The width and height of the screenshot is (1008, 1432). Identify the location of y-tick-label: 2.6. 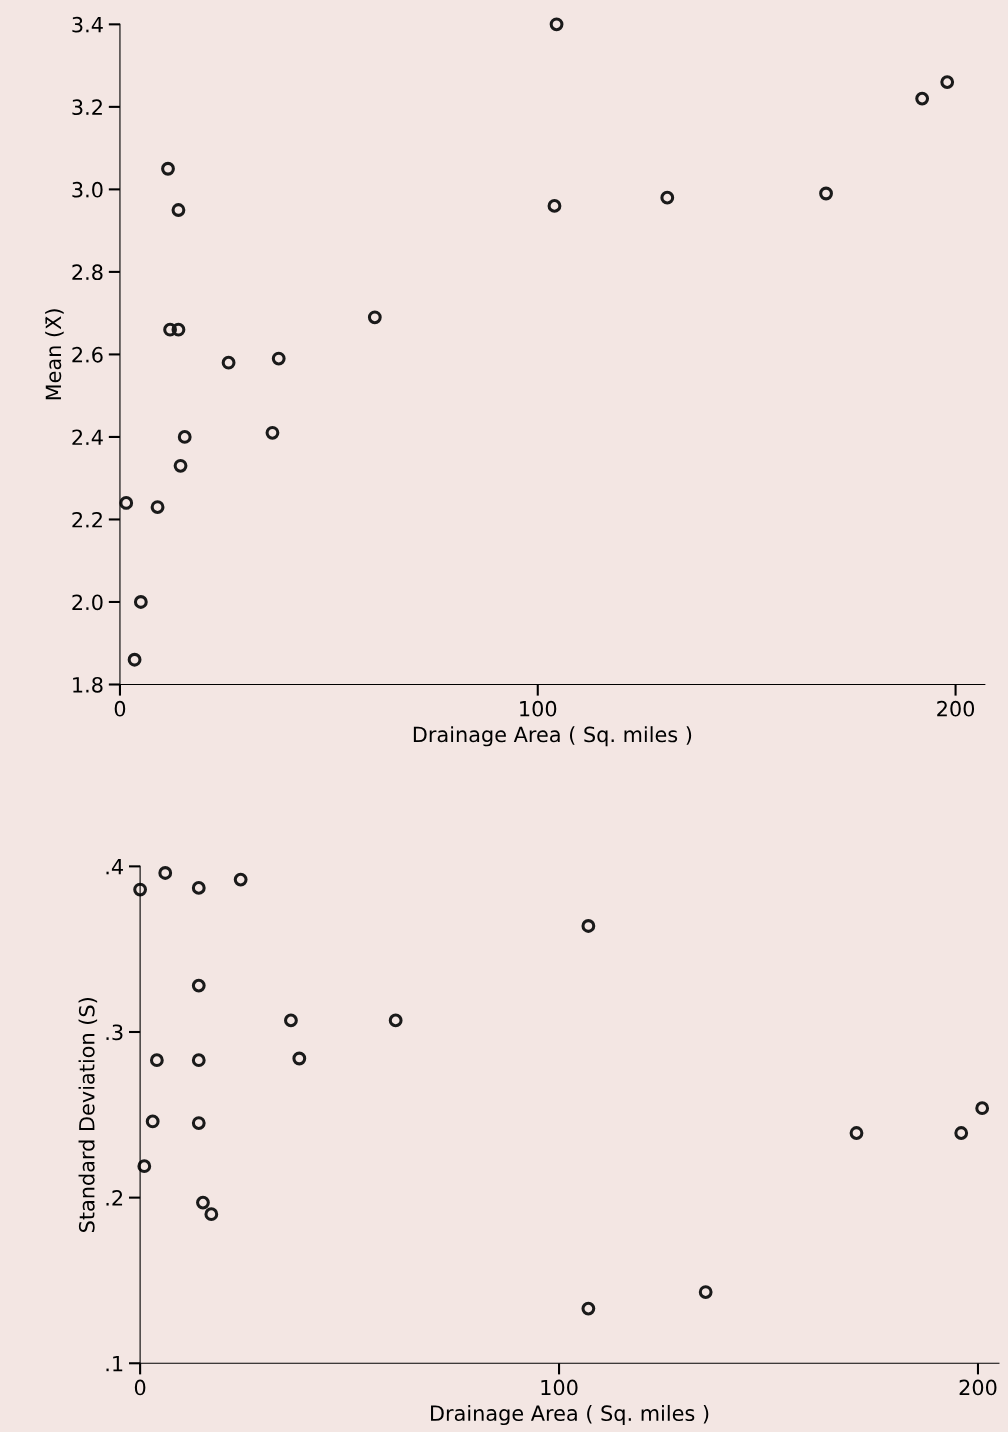
(87, 354).